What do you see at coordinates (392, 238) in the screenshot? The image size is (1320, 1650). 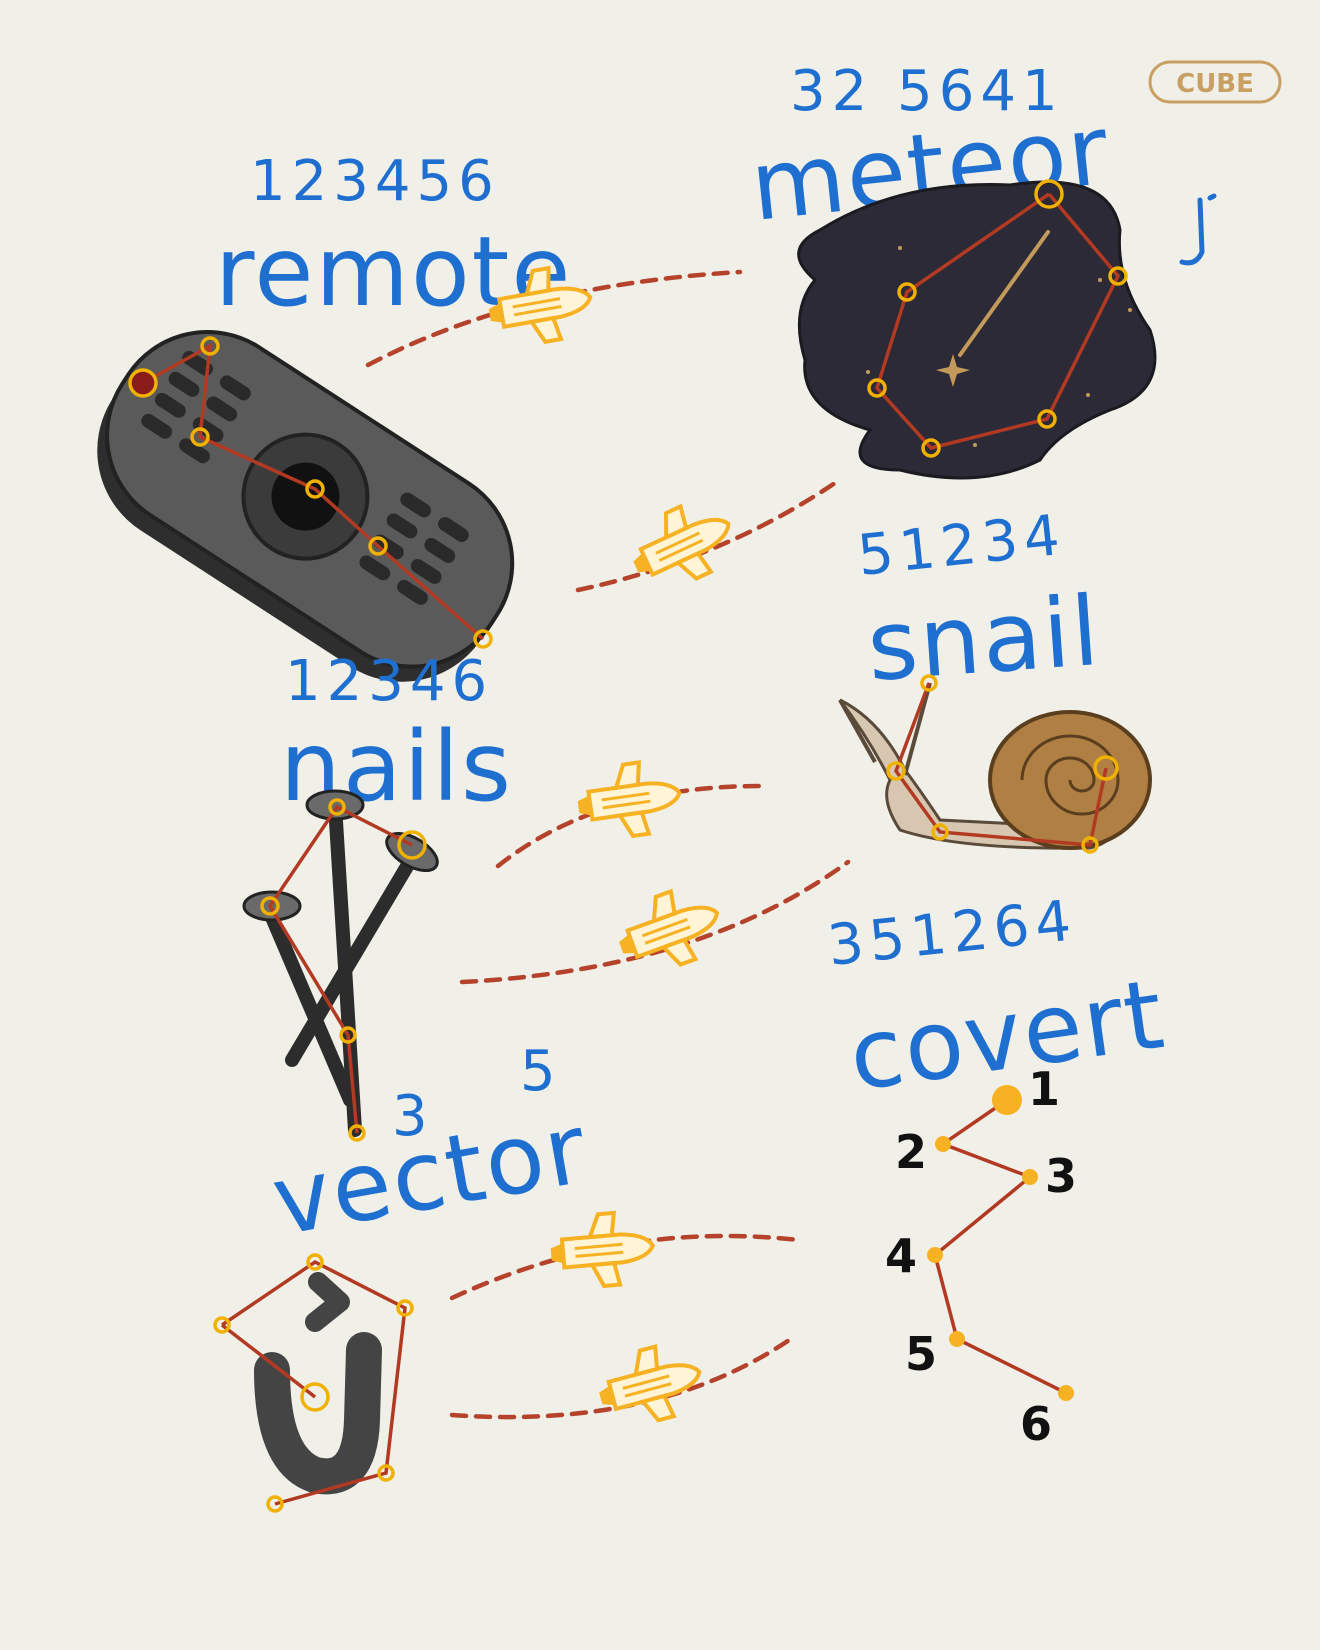 I see `remote-label: 123456 remote` at bounding box center [392, 238].